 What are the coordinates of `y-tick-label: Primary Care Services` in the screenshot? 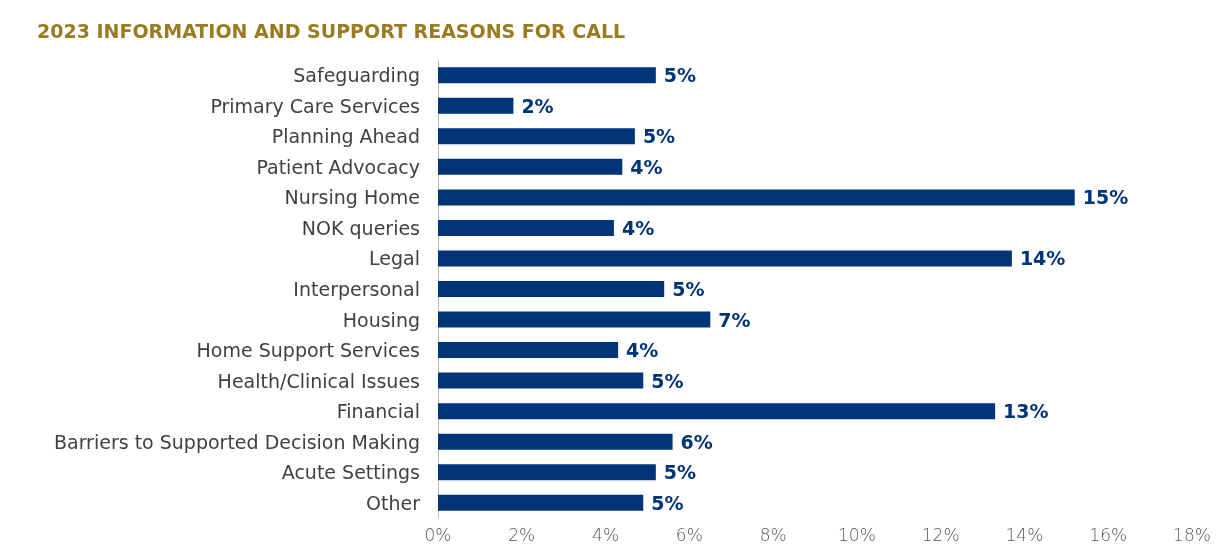 It's located at (315, 105).